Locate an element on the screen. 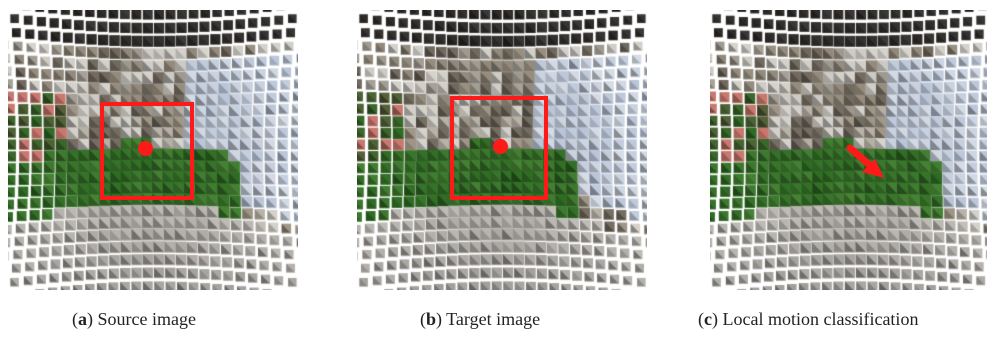 This screenshot has width=987, height=347. caption-source: (a) Source image is located at coordinates (134, 319).